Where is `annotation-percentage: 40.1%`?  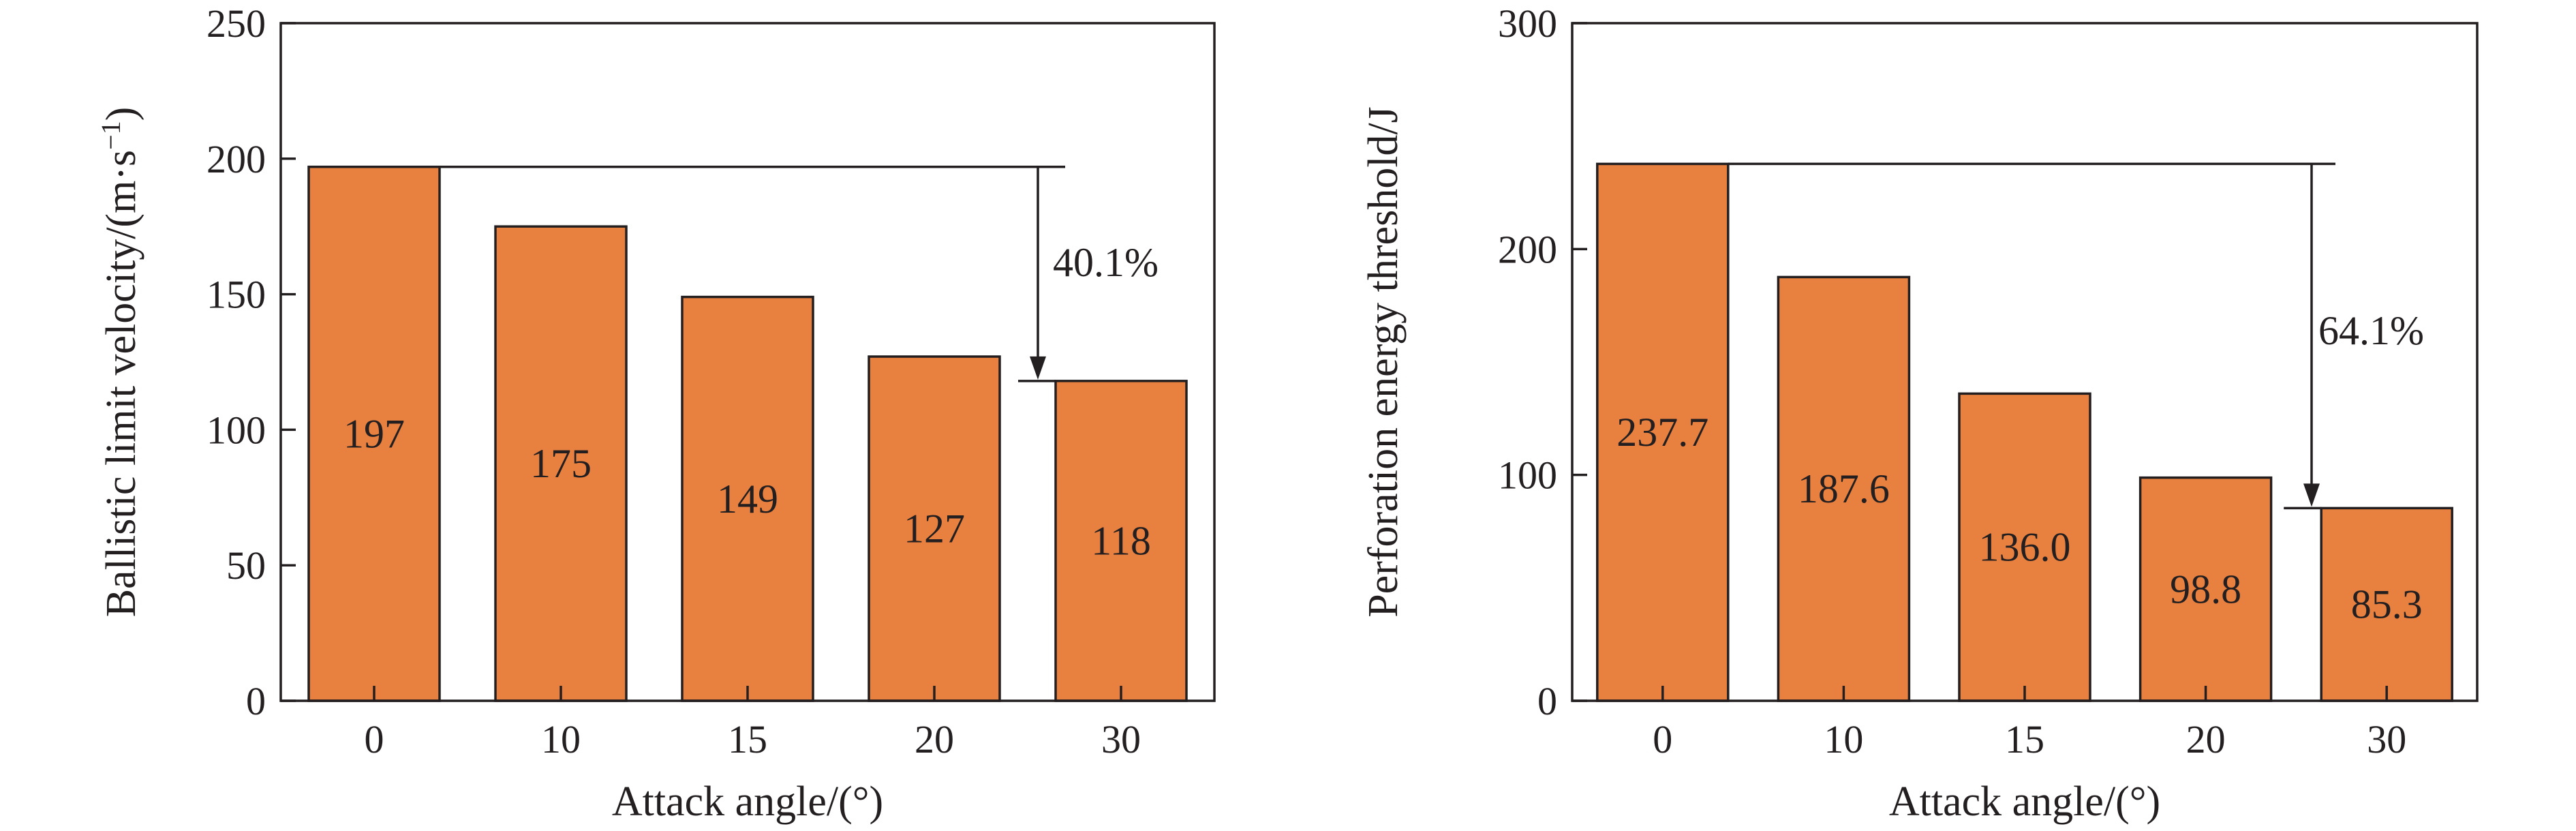
annotation-percentage: 40.1% is located at coordinates (1106, 262).